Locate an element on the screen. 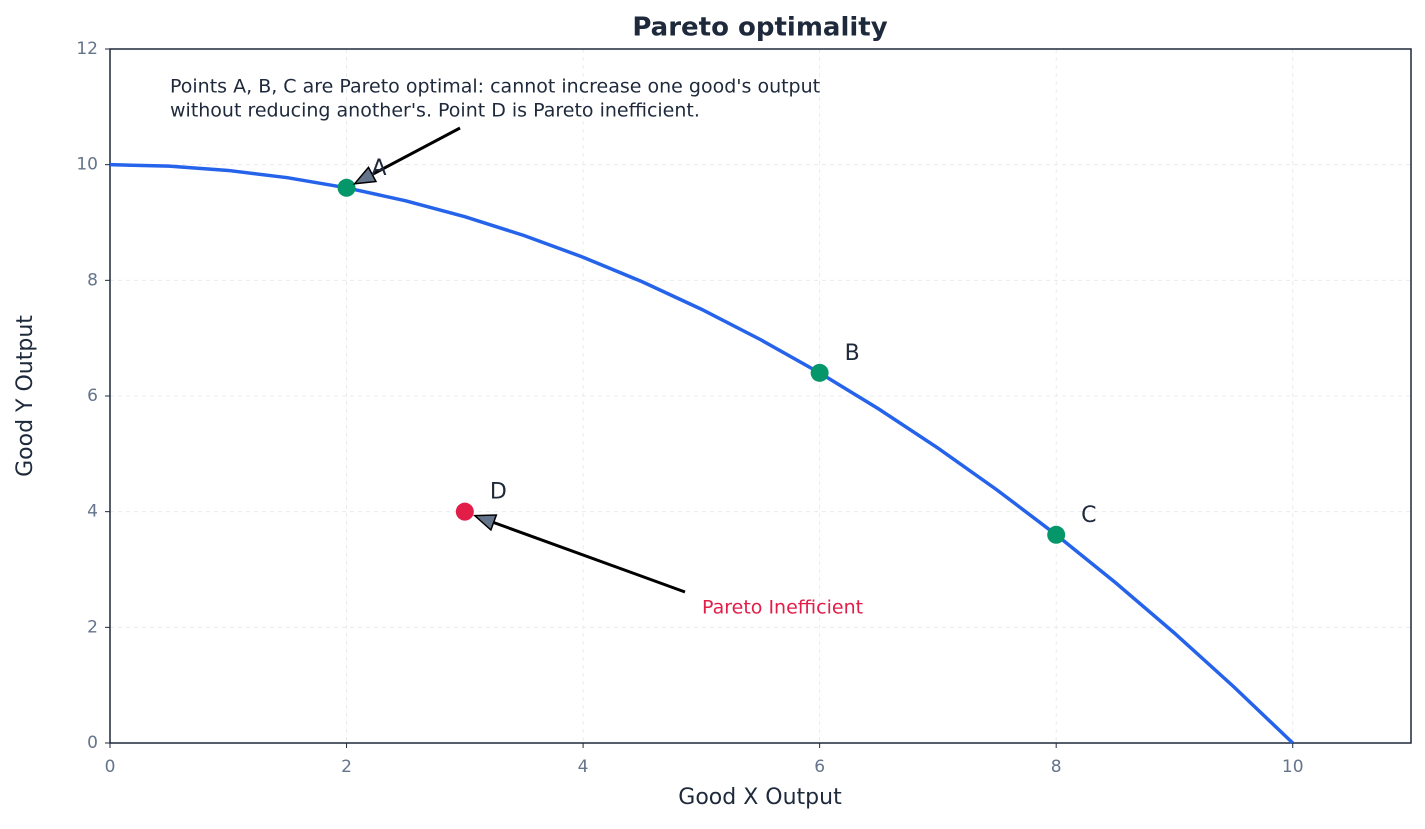 The image size is (1425, 829). y-tick-label: 6 is located at coordinates (92, 396).